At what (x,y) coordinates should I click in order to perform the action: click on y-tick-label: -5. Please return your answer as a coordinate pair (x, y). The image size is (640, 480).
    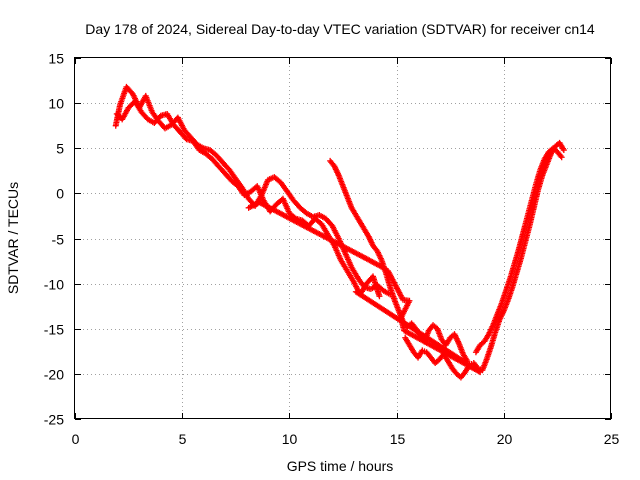
    Looking at the image, I should click on (58, 240).